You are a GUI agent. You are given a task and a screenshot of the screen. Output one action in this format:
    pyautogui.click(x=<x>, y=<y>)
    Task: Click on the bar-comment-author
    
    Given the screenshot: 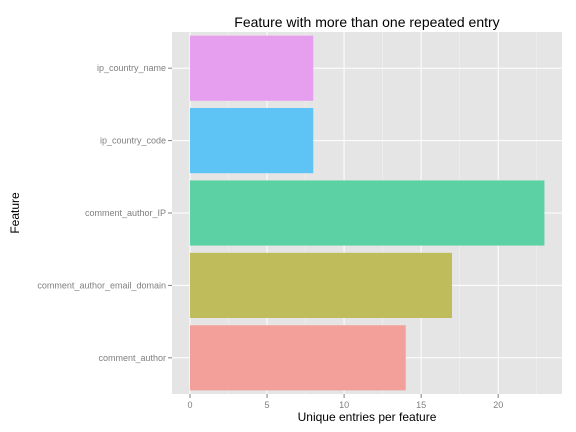 What is the action you would take?
    pyautogui.click(x=298, y=358)
    